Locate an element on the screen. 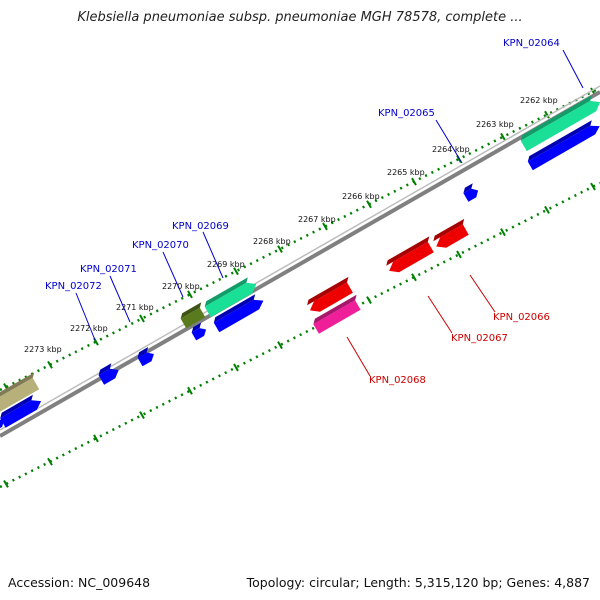 This screenshot has width=600, height=600. scale-tick-label: 2267 kbp is located at coordinates (317, 219).